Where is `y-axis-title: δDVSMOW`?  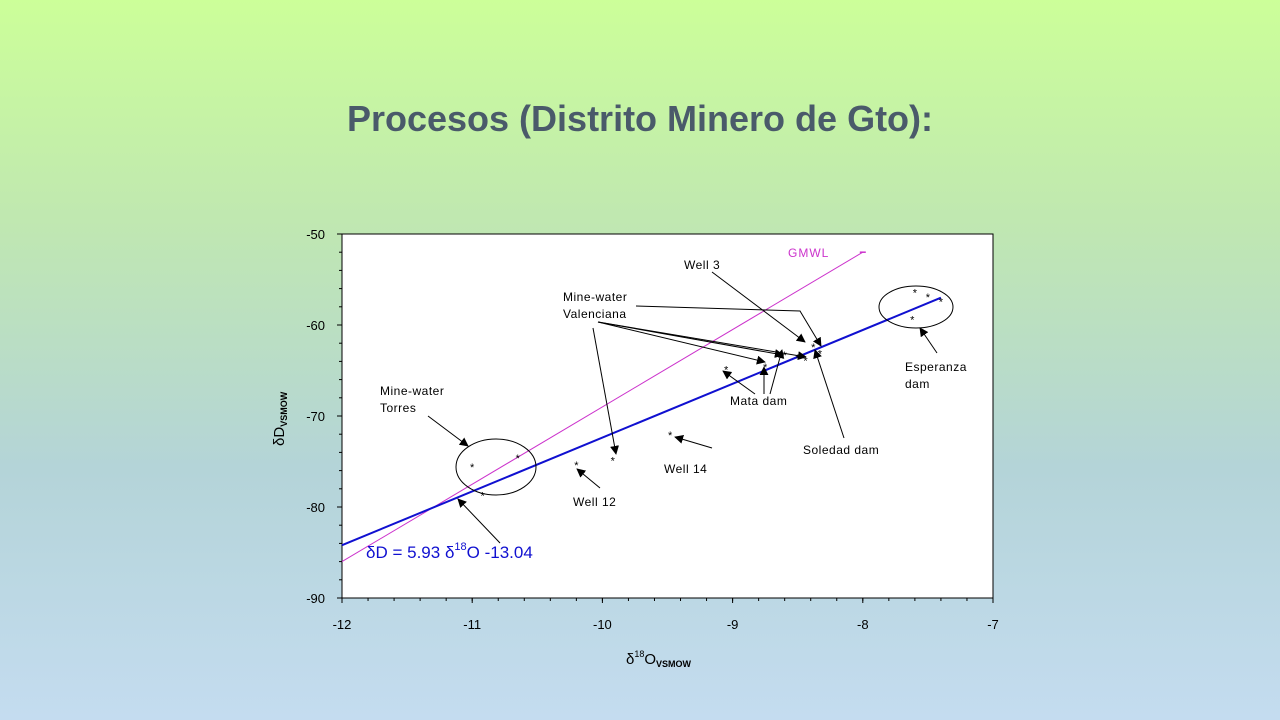 y-axis-title: δDVSMOW is located at coordinates (280, 418).